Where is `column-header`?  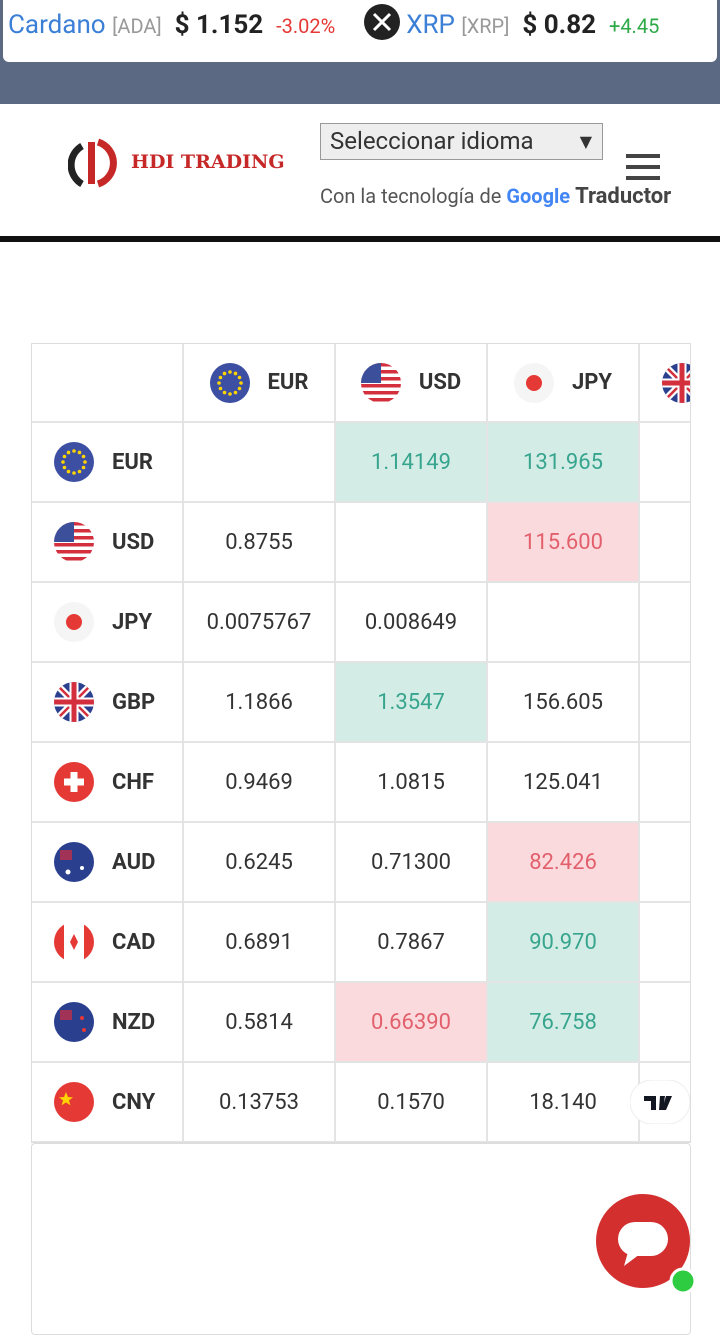
column-header is located at coordinates (665, 383).